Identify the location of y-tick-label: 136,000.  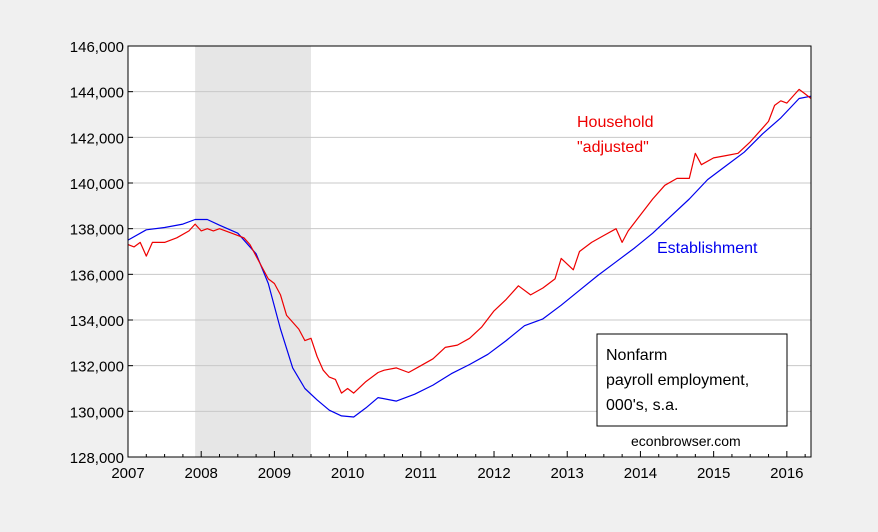
(97, 275).